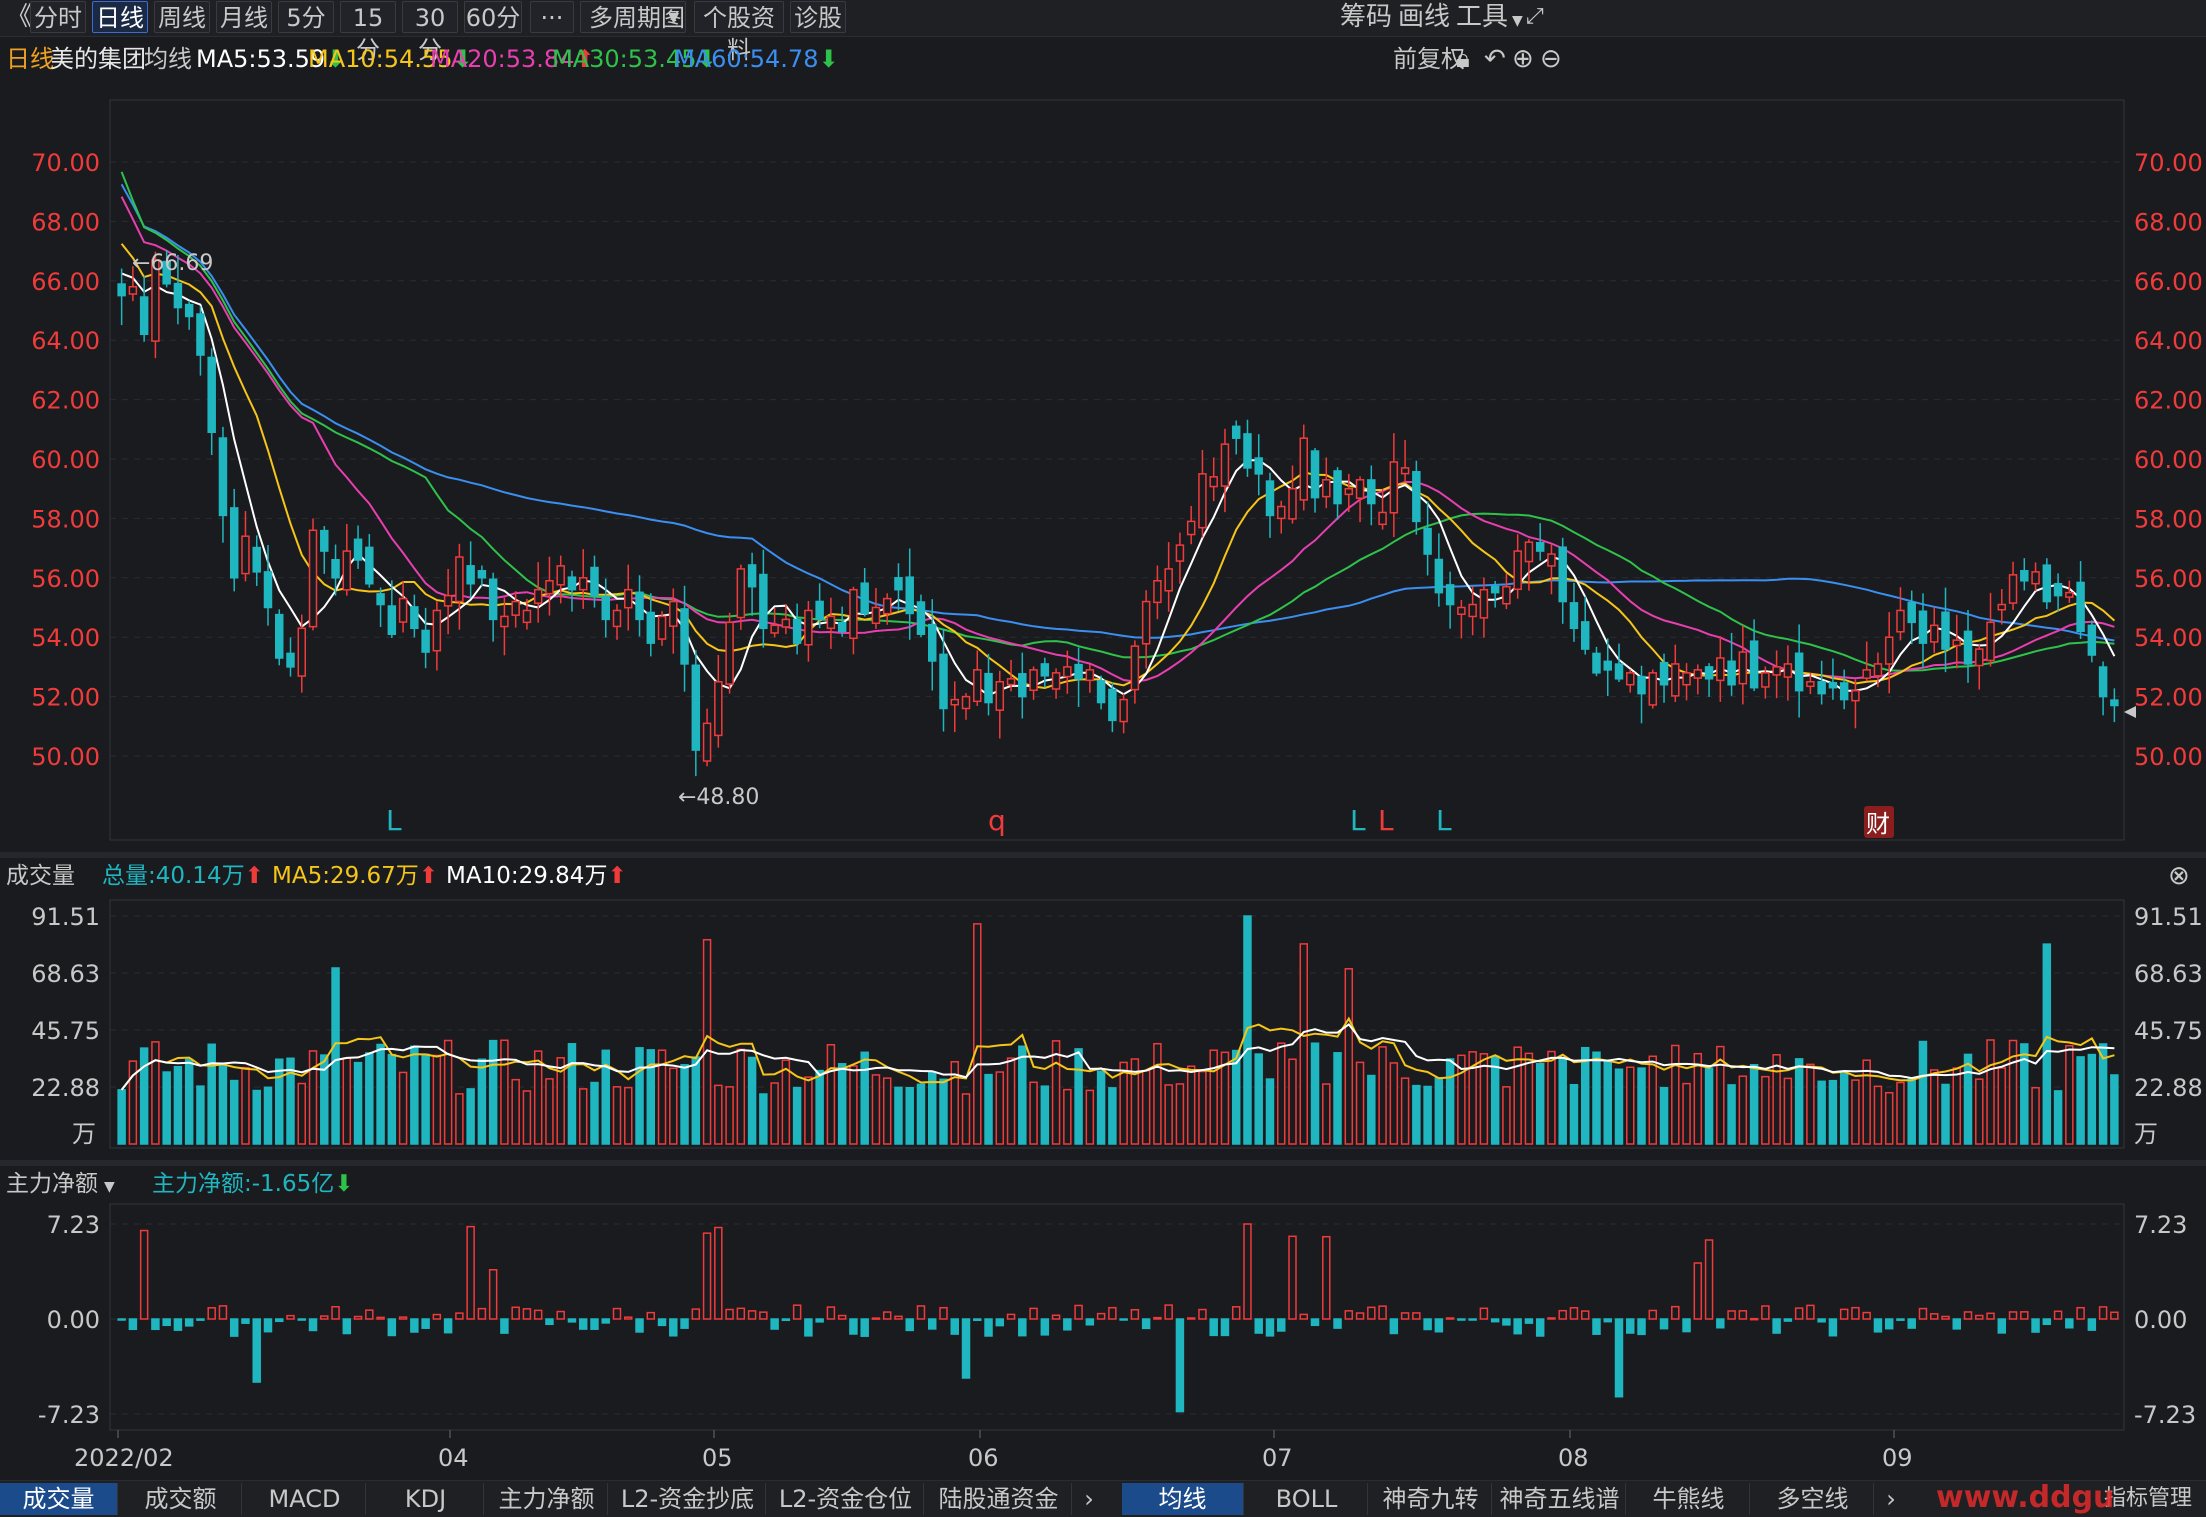 This screenshot has width=2206, height=1517. Describe the element at coordinates (1307, 1499) in the screenshot. I see `tab-boll: BOLL` at that location.